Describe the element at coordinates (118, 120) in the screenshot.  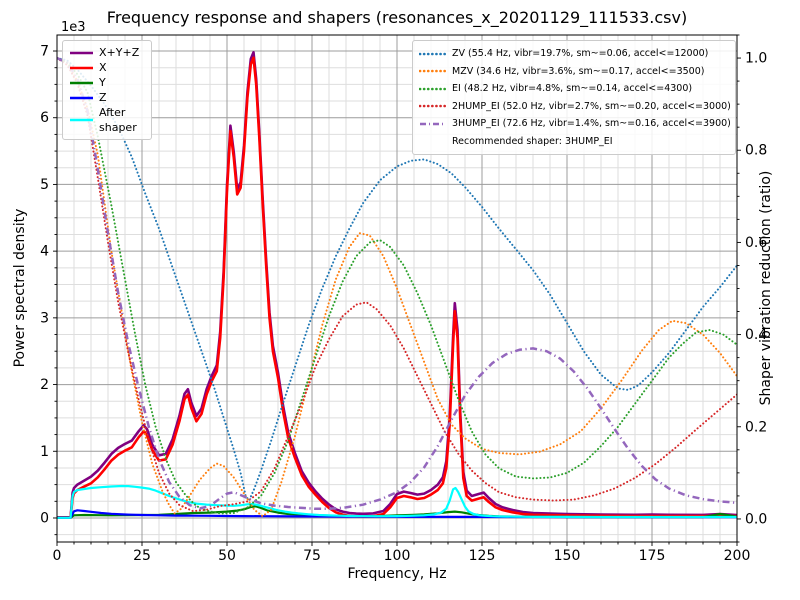
I see `legend-label: After shaper` at that location.